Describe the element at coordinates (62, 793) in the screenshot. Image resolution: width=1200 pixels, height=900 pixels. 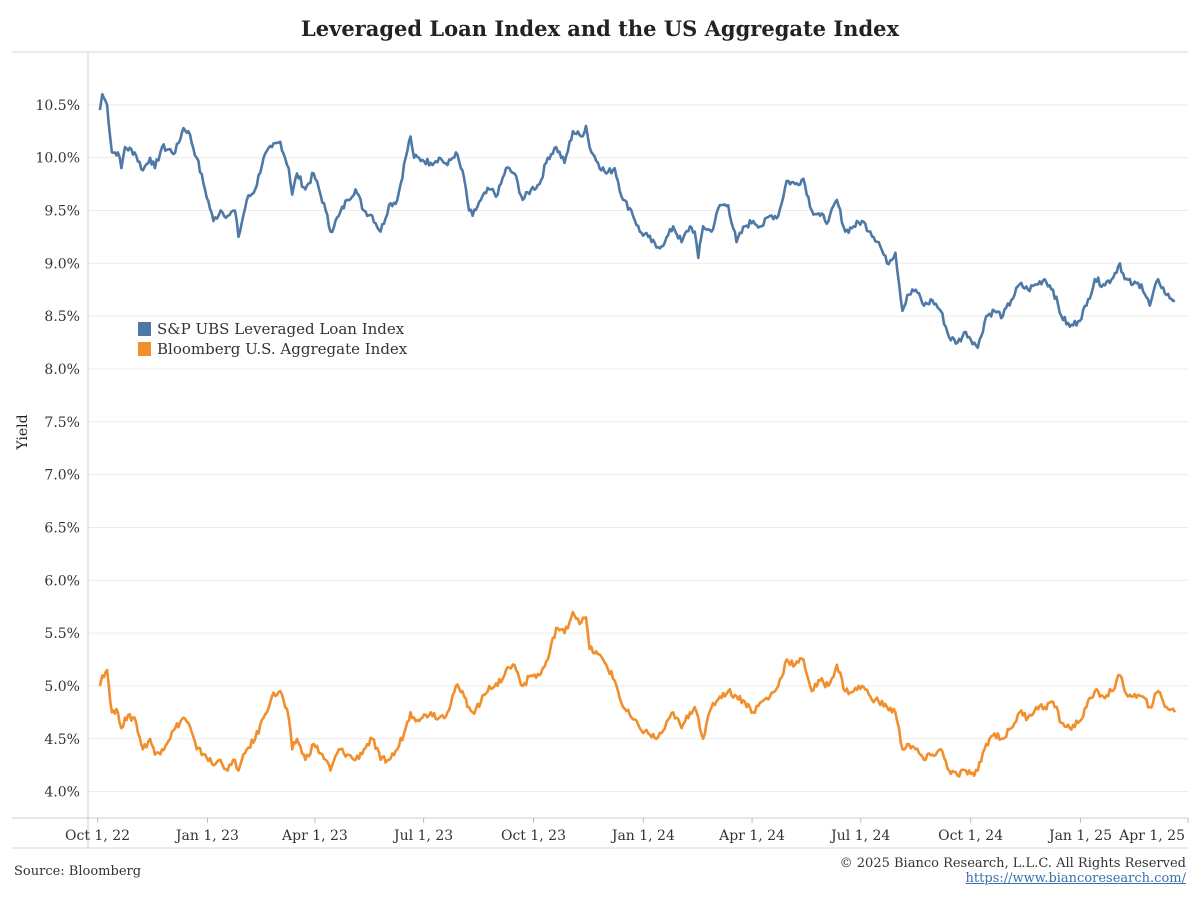
I see `y-tick-label: 4.0%` at that location.